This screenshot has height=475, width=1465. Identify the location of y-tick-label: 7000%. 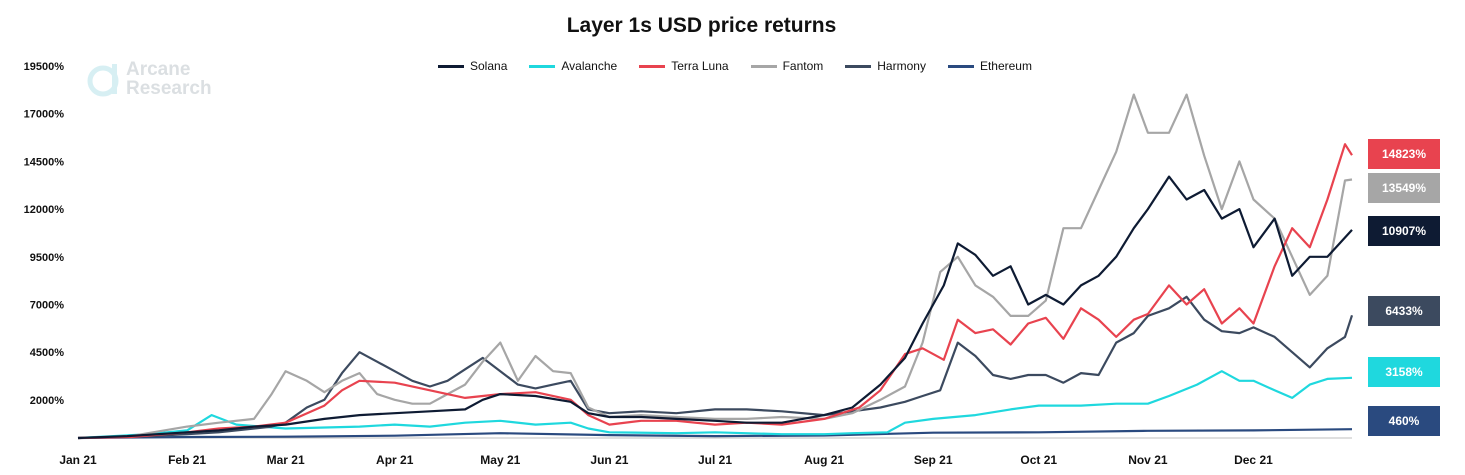
(47, 305).